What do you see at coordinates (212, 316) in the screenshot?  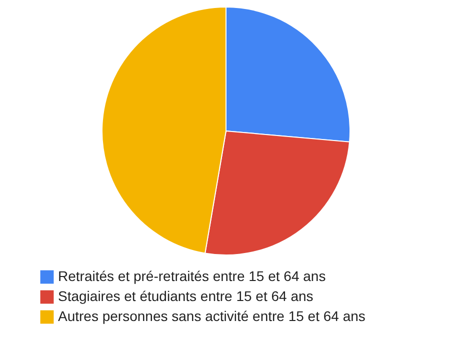 I see `legend-label: Autres personnes sans activité entre 15 et 64 ans` at bounding box center [212, 316].